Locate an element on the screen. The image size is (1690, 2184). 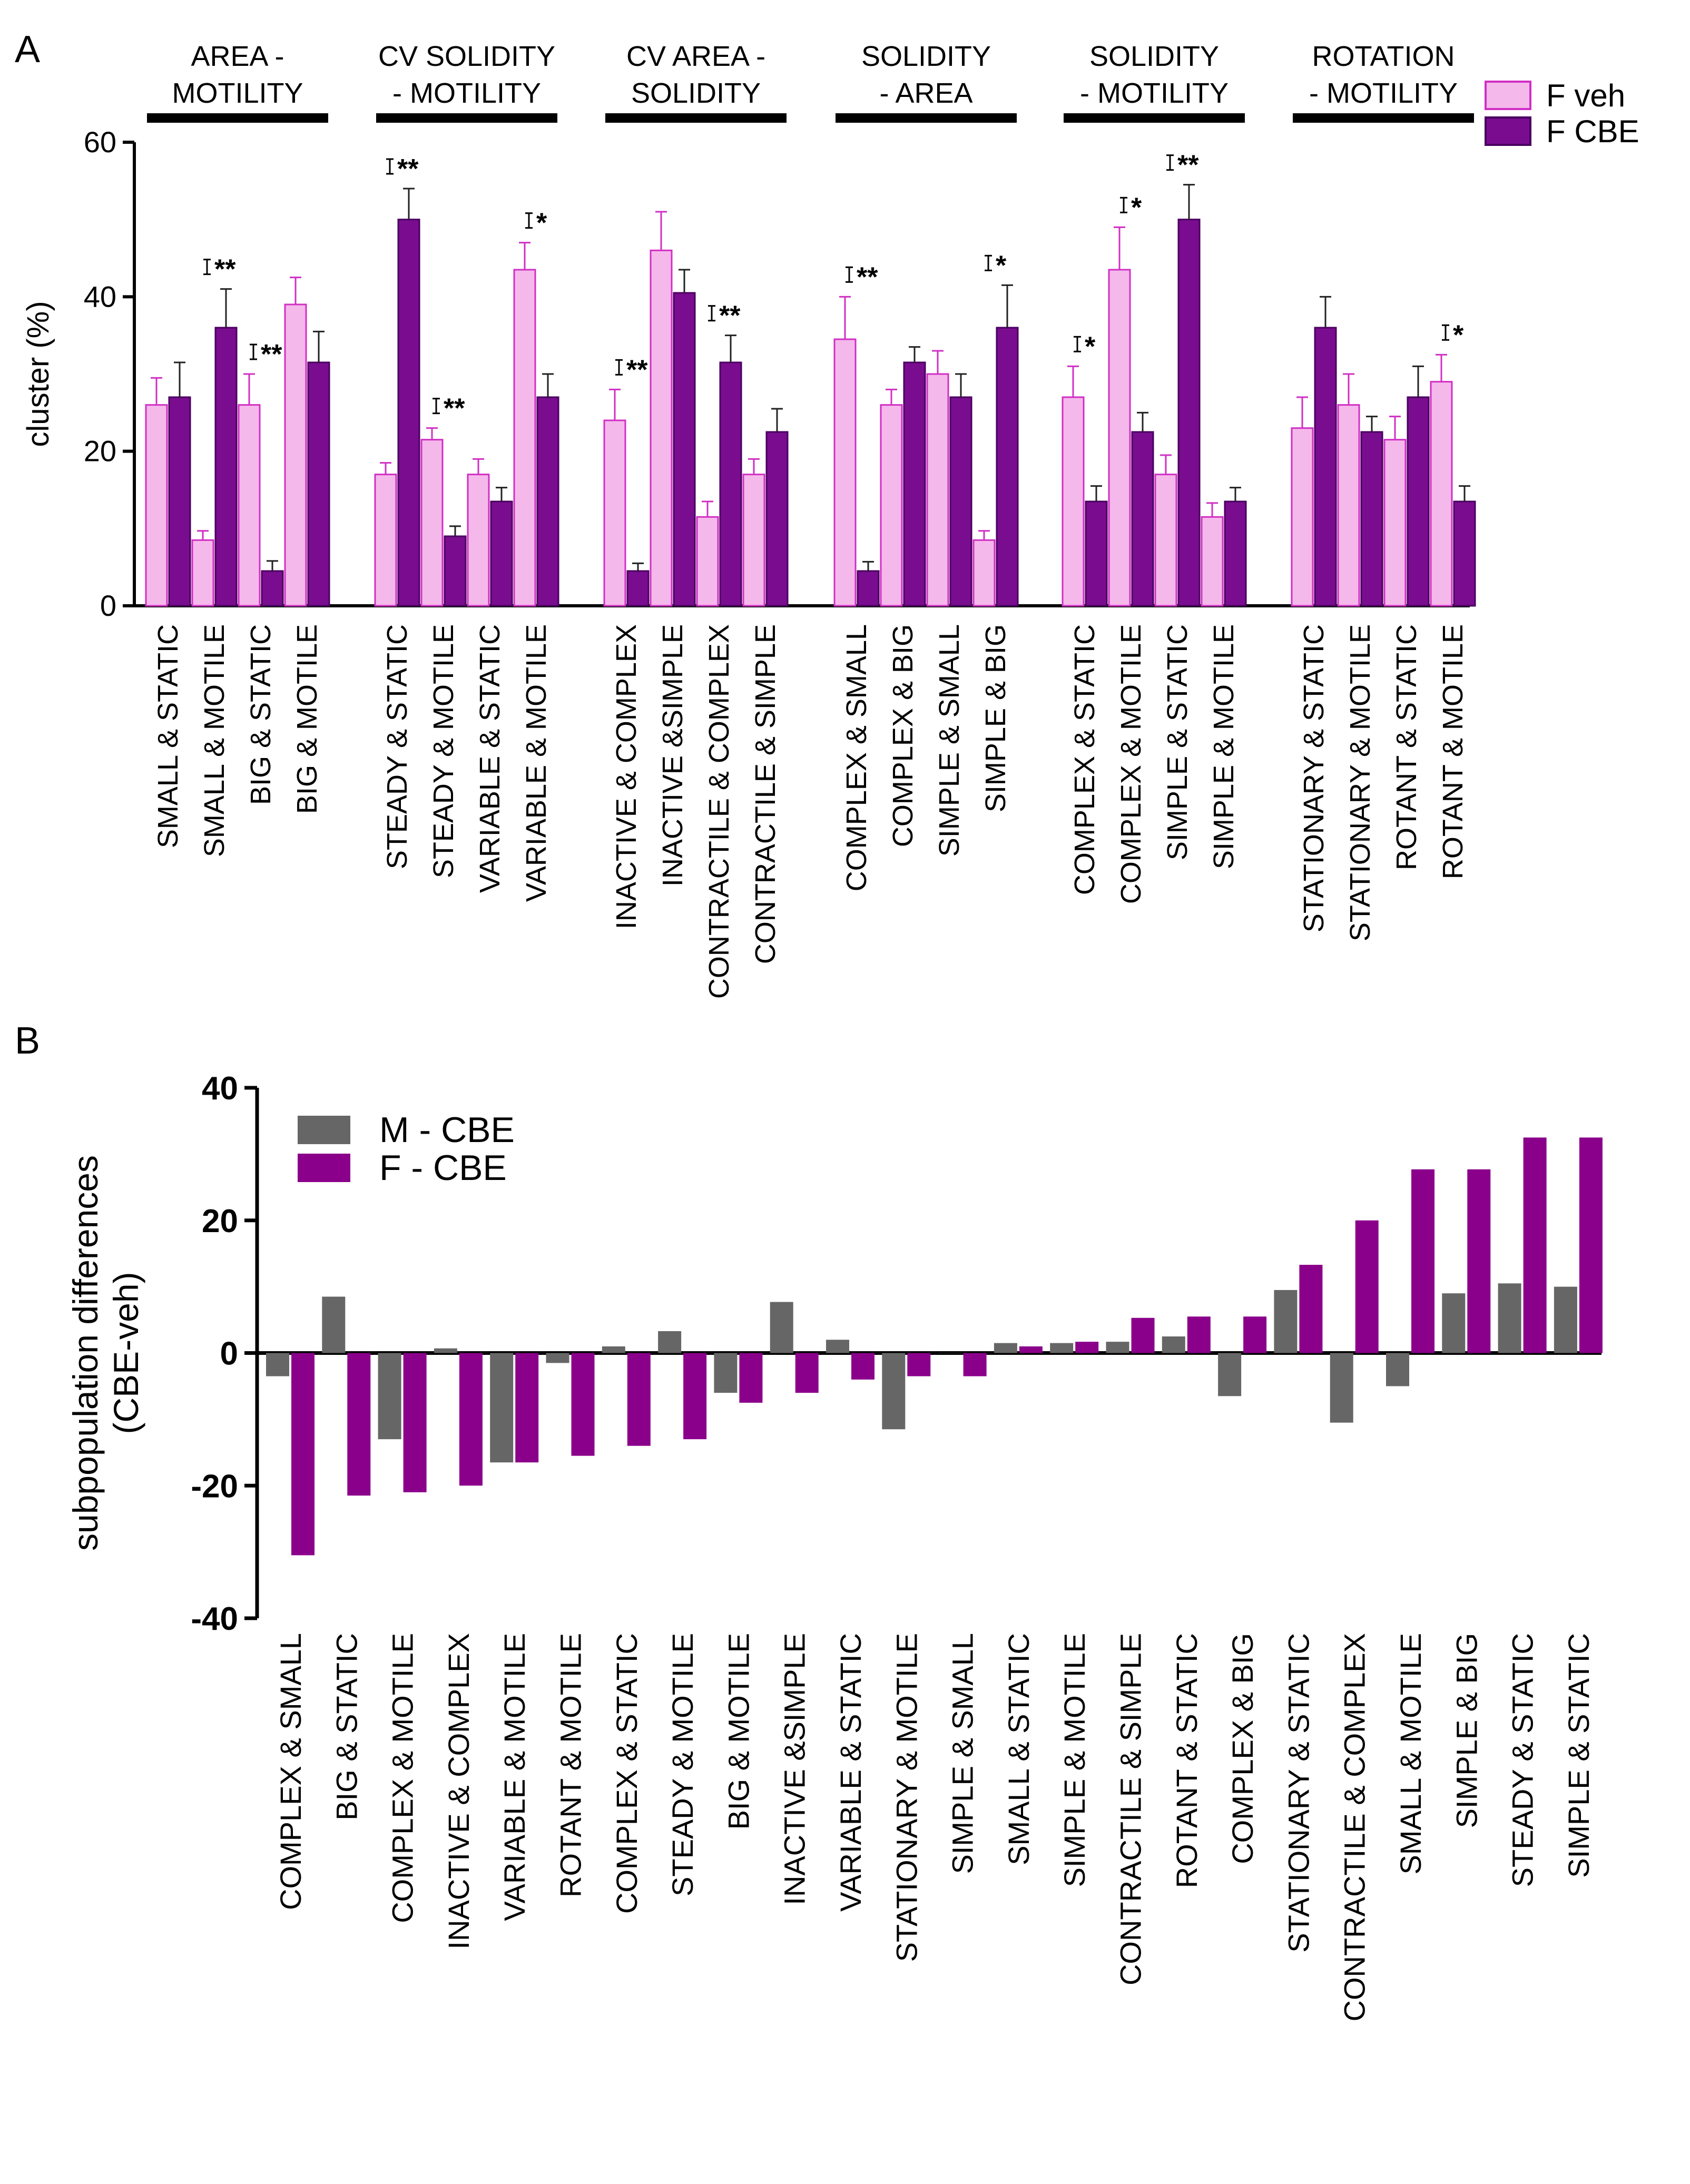
y-tick-label: 0 is located at coordinates (108, 606).